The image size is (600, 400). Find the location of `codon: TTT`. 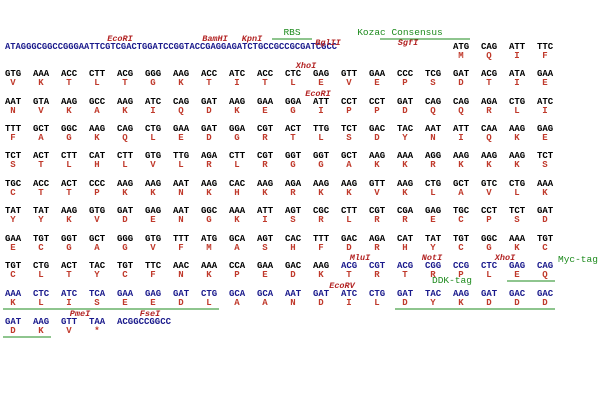

codon: TTT is located at coordinates (321, 239).